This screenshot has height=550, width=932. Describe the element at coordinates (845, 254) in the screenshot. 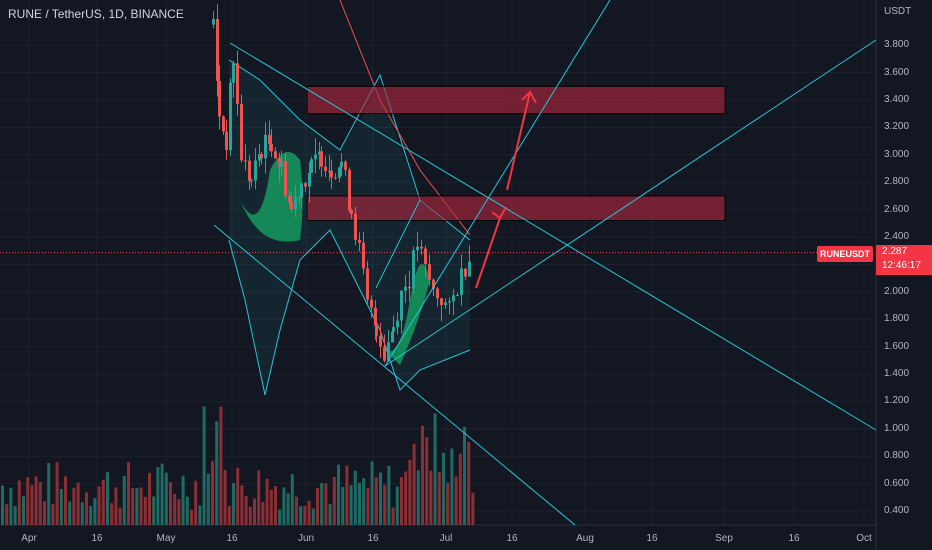

I see `symbol-price-tag: RUNEUSDT` at that location.